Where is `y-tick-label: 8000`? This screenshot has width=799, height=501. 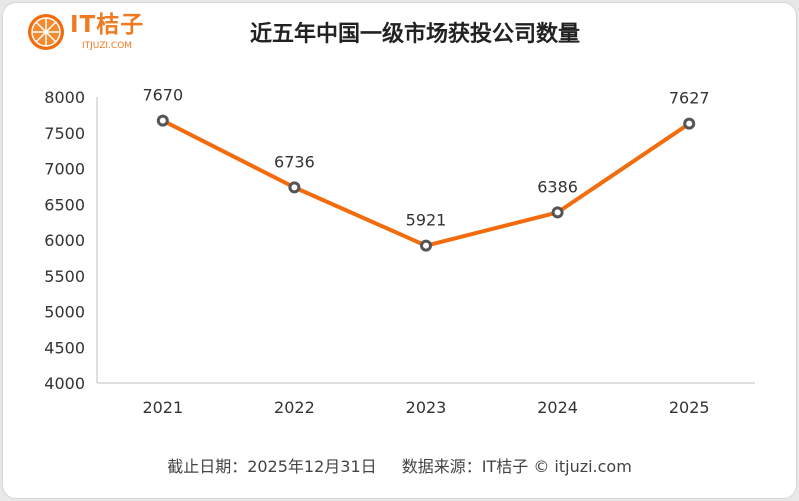
y-tick-label: 8000 is located at coordinates (64, 97).